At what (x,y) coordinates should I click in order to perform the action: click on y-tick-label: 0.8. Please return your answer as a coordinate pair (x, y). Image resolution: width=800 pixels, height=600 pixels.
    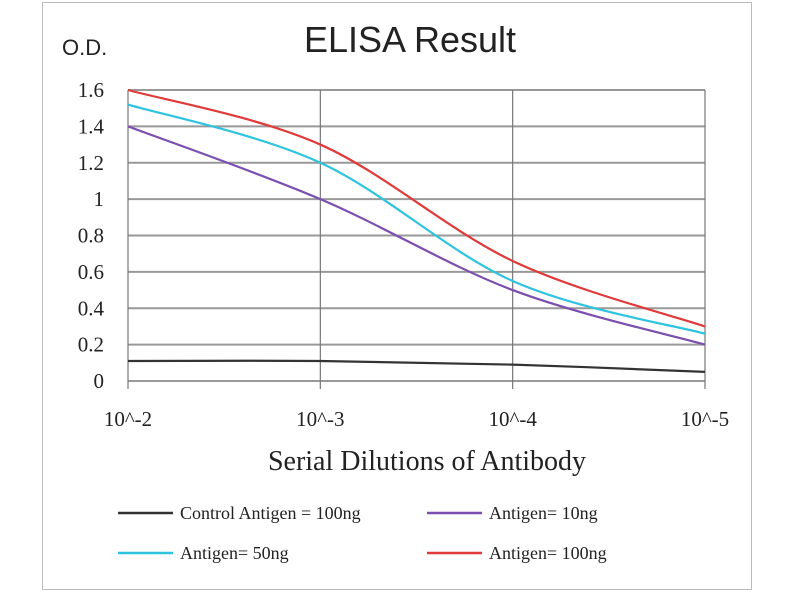
    Looking at the image, I should click on (91, 236).